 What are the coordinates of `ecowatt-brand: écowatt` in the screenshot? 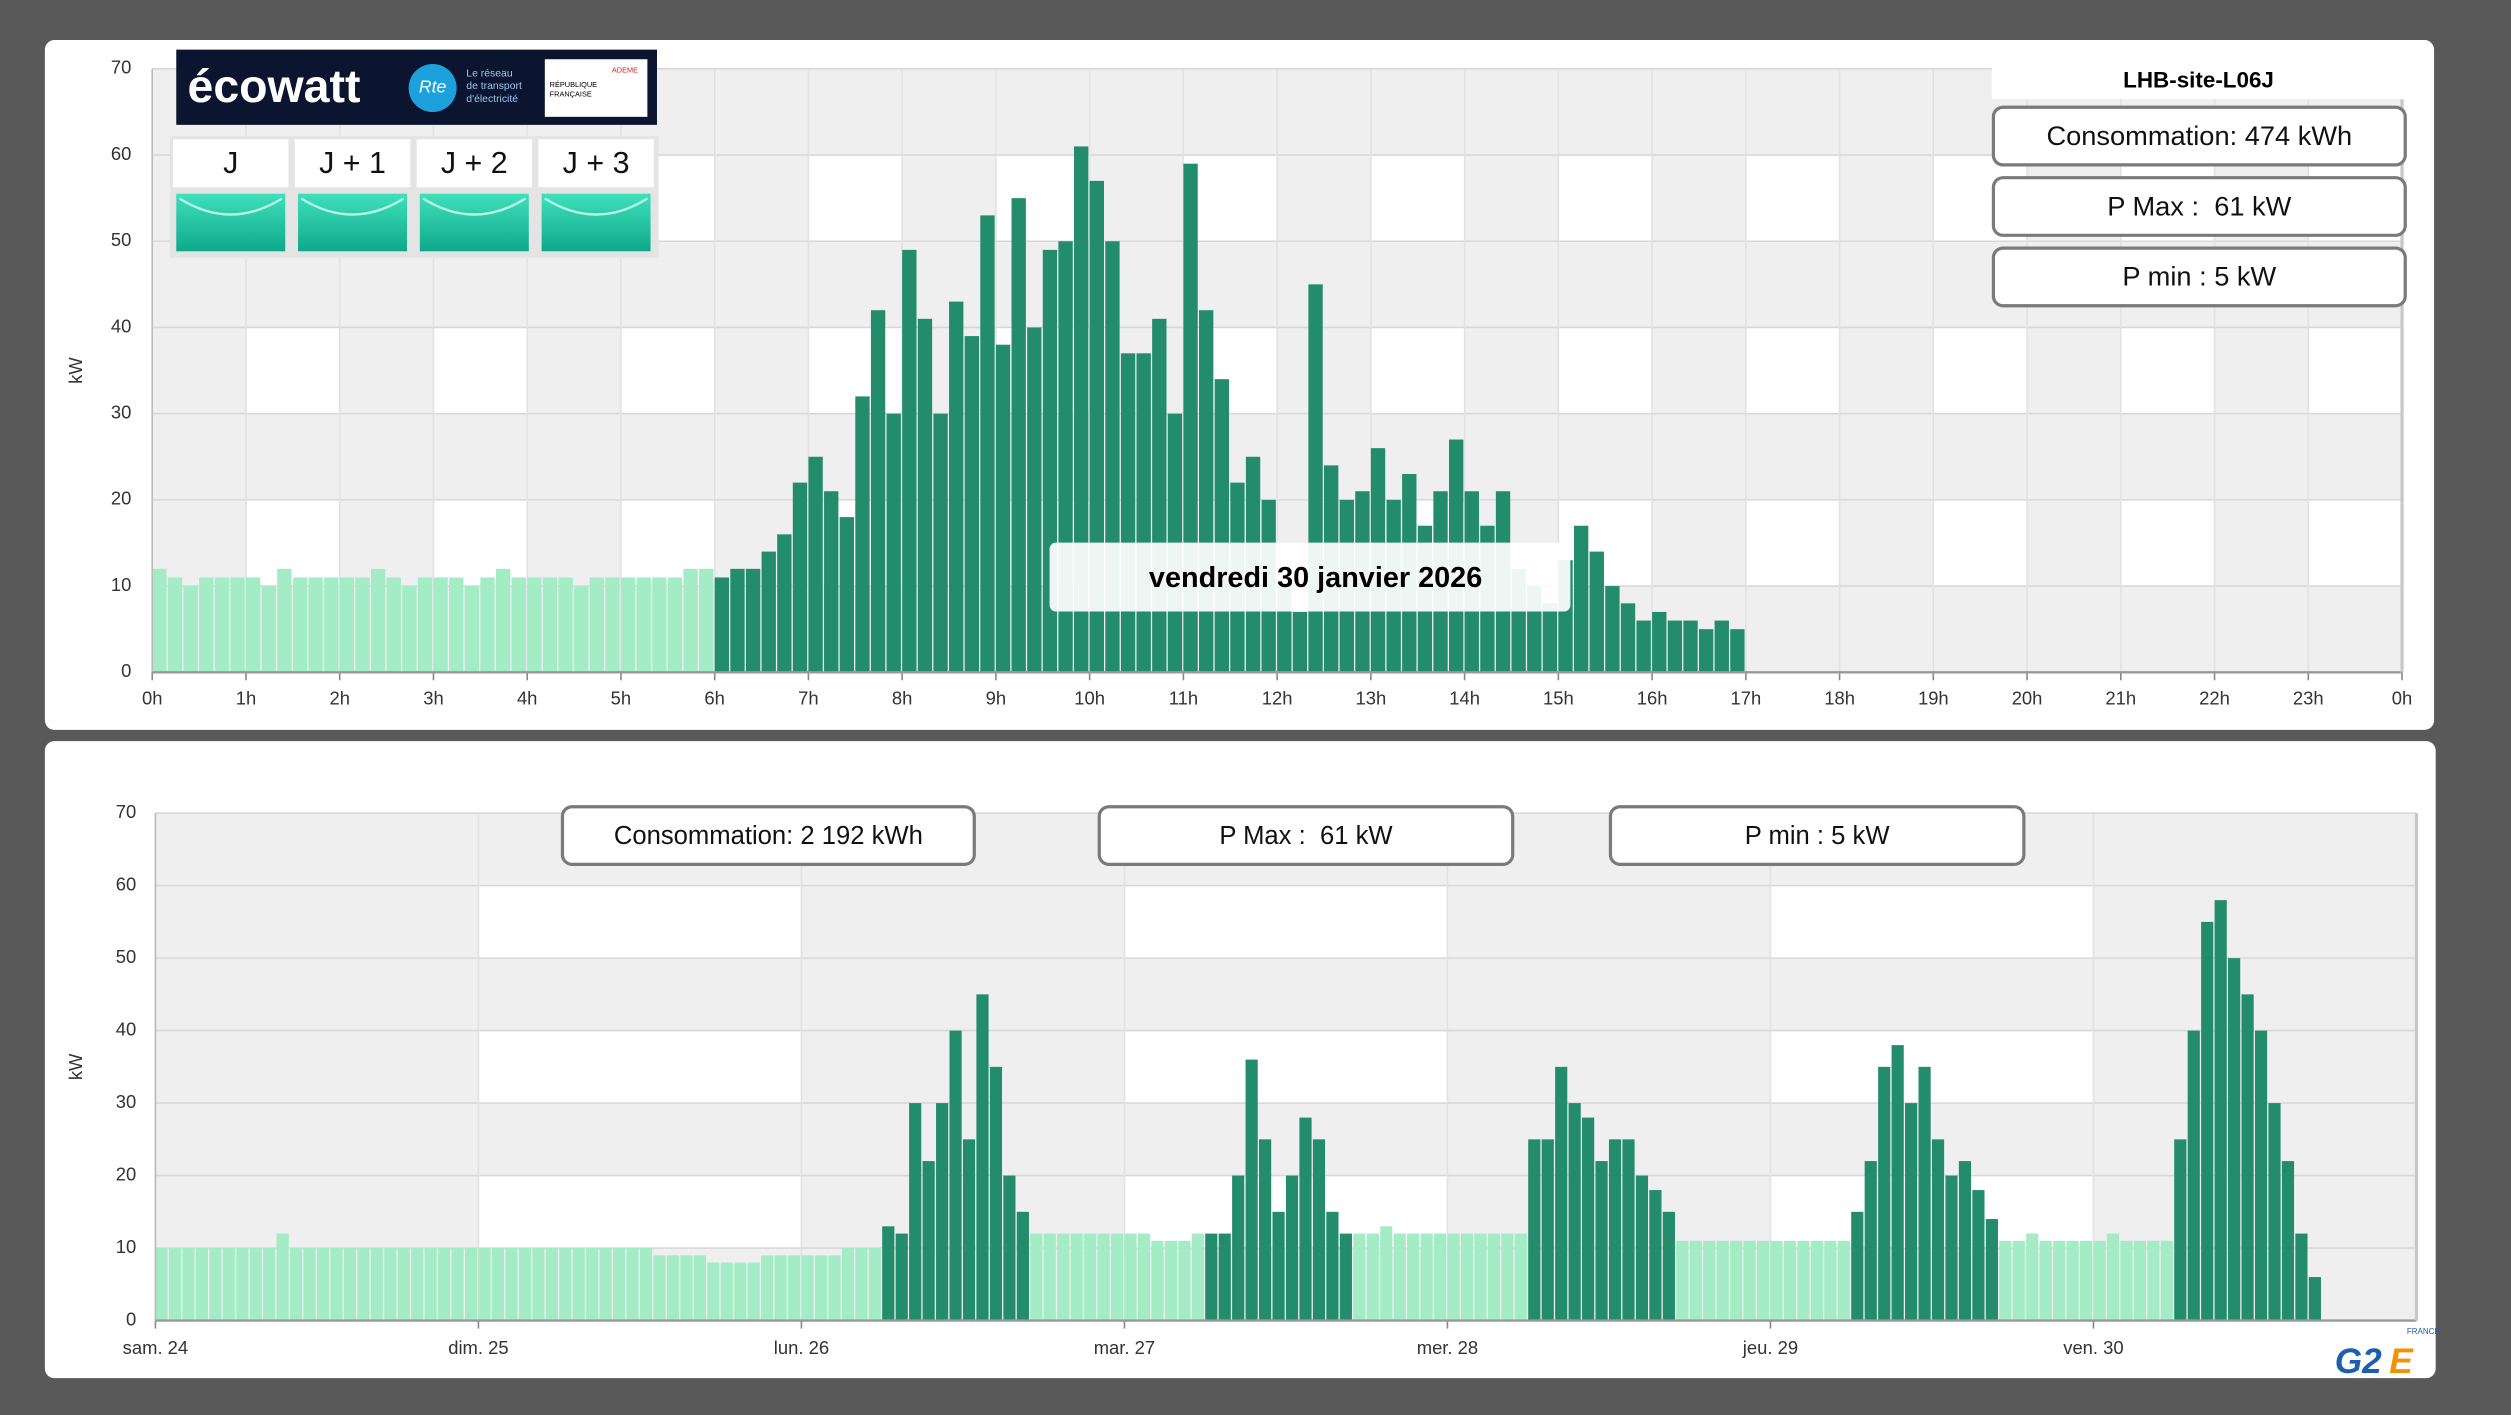 It's located at (273, 86).